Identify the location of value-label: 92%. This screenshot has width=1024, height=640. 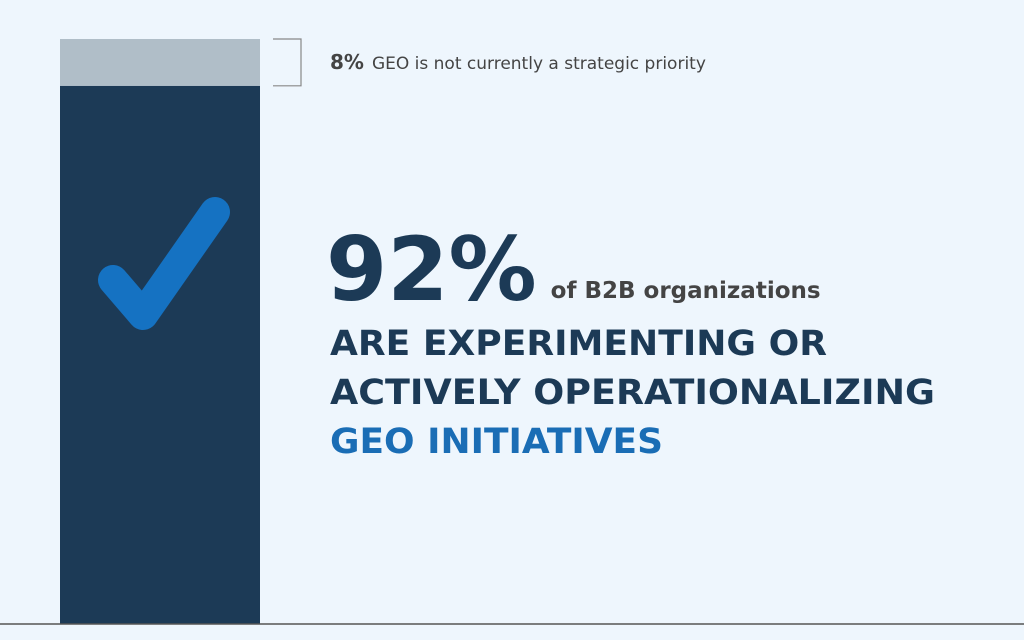
(431, 269).